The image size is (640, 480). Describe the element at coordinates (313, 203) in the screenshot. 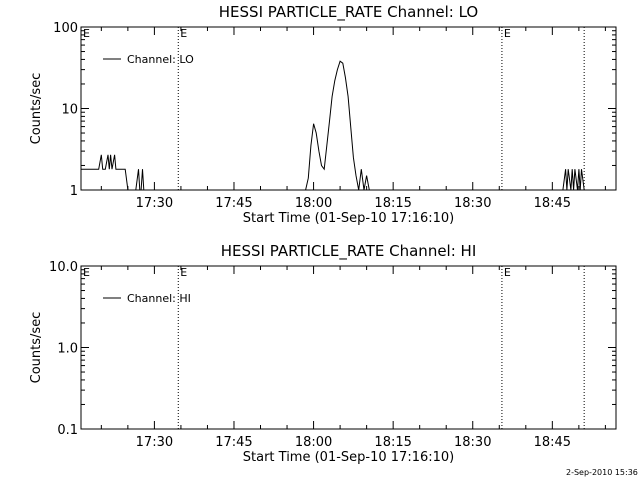

I see `lo-x-tick-label: 18:00` at that location.